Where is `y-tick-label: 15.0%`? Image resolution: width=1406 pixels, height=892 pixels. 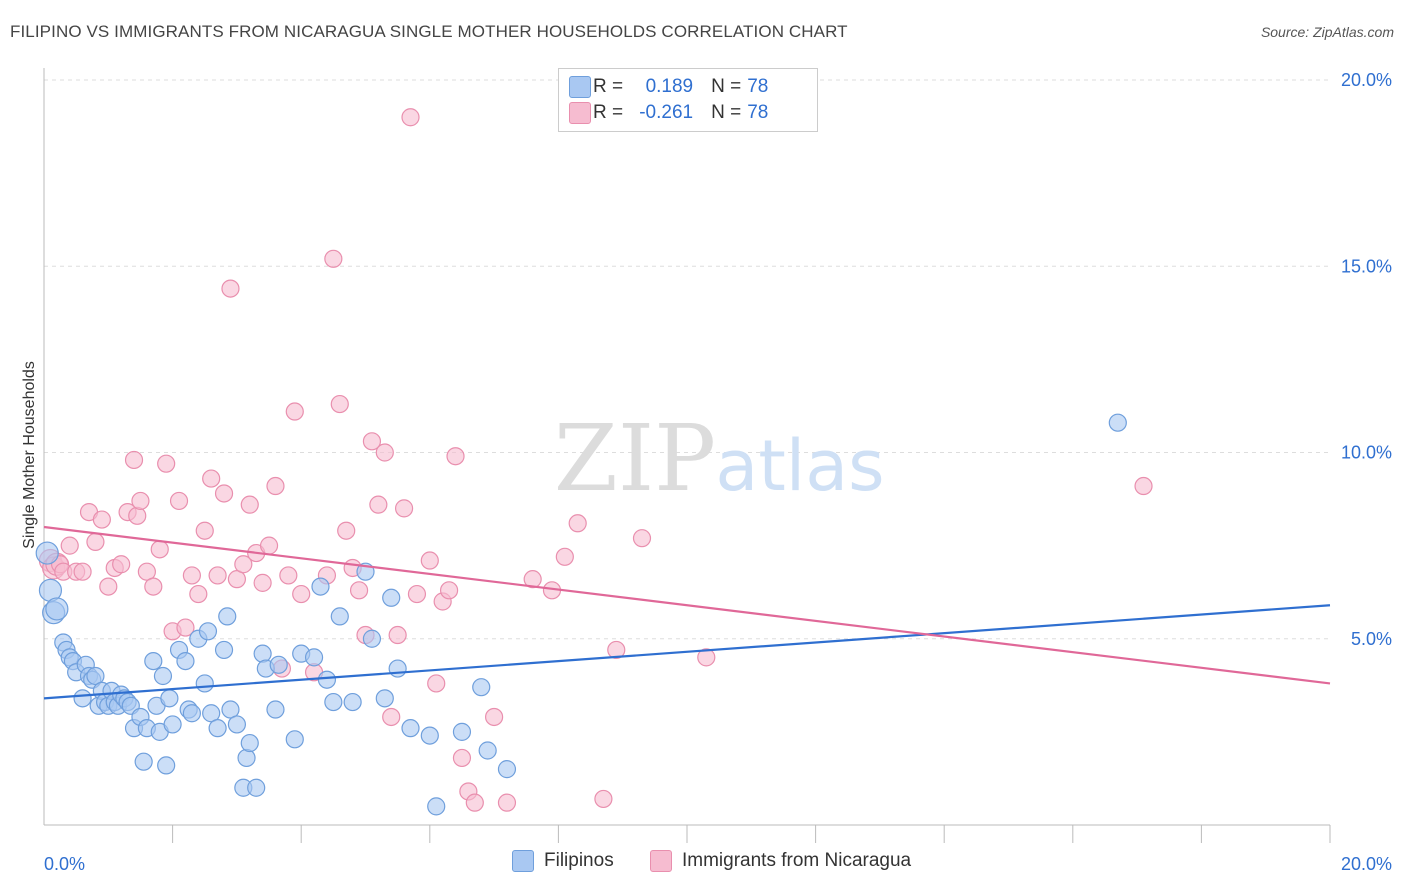 y-tick-label: 15.0% is located at coordinates (1366, 266).